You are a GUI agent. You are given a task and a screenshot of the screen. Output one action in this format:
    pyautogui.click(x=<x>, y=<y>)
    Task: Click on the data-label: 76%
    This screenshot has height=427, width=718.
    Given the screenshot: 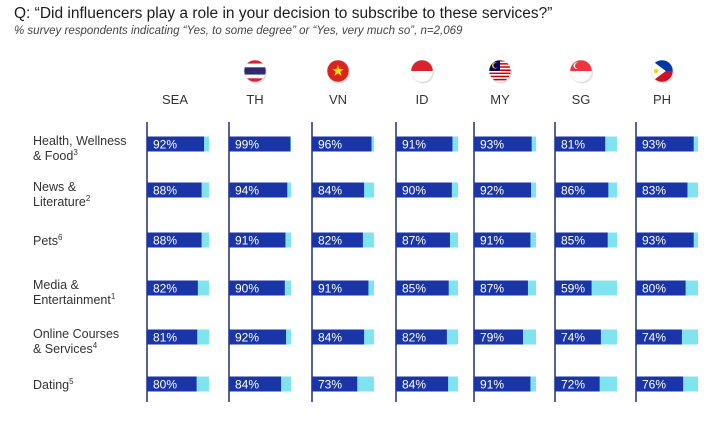 What is the action you would take?
    pyautogui.click(x=654, y=385)
    